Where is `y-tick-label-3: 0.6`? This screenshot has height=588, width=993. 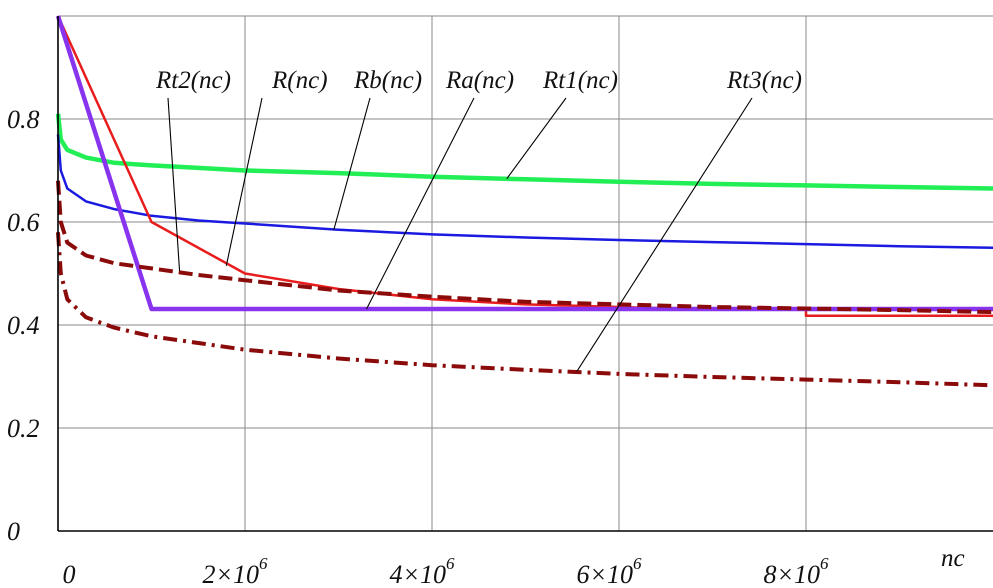
y-tick-label-3: 0.6 is located at coordinates (23, 222).